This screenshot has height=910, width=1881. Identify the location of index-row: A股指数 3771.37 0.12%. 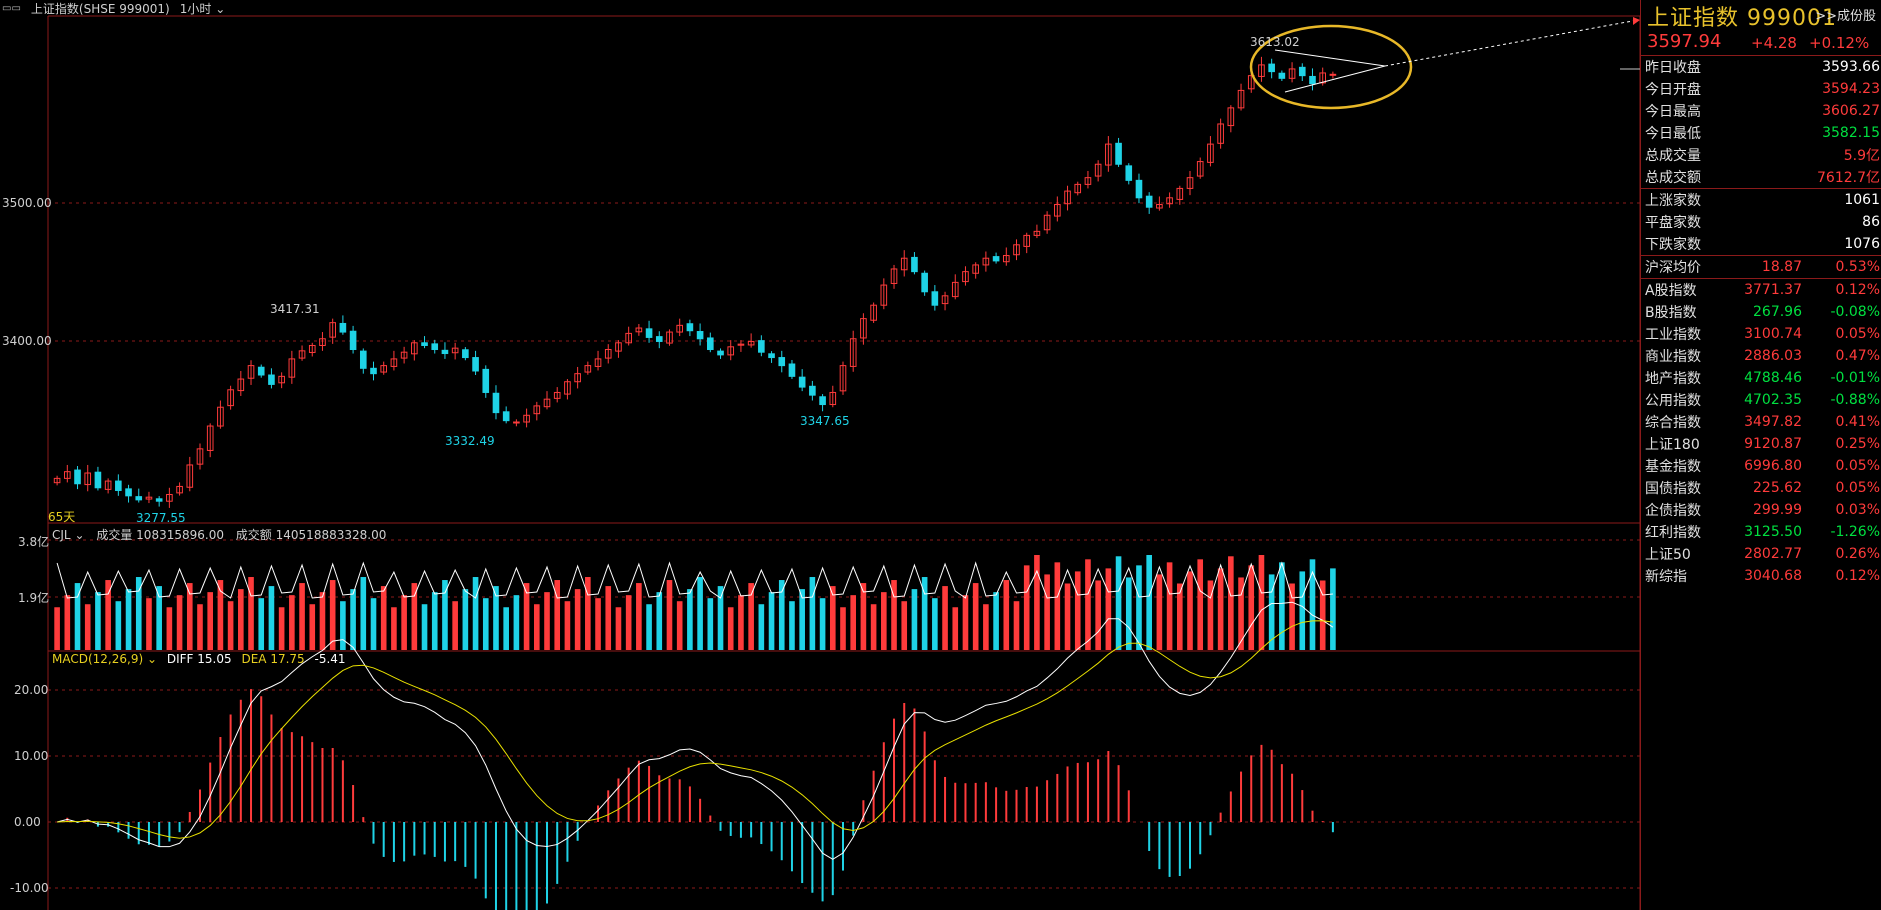
(1761, 290).